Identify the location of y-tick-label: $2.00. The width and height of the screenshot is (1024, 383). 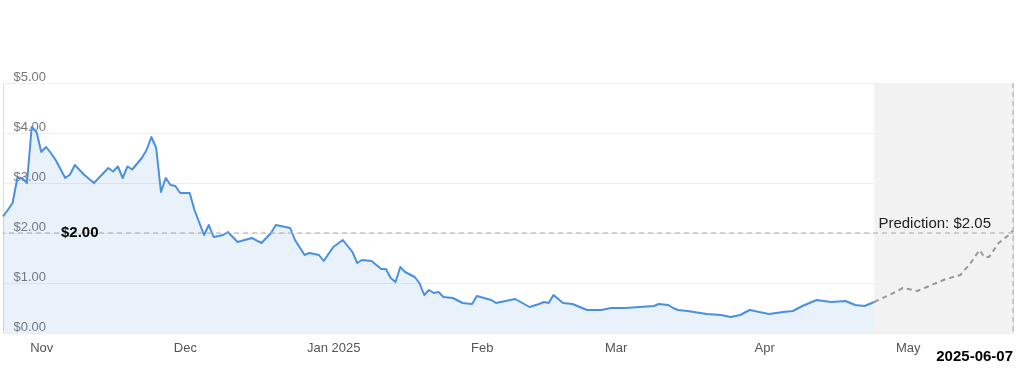
(30, 226).